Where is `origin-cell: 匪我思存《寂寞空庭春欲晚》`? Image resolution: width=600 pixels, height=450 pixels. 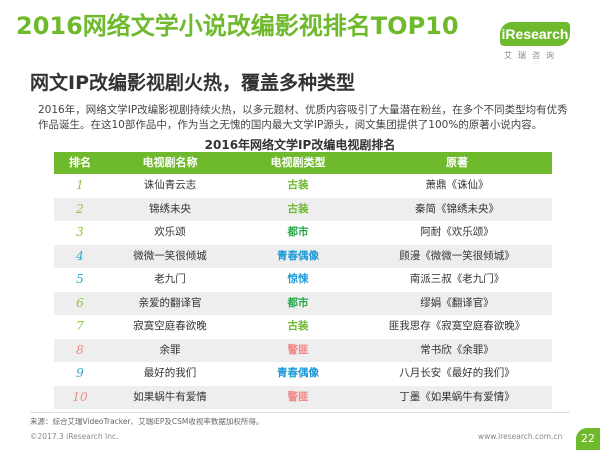 origin-cell: 匪我思存《寂寞空庭春欲晚》 is located at coordinates (457, 326).